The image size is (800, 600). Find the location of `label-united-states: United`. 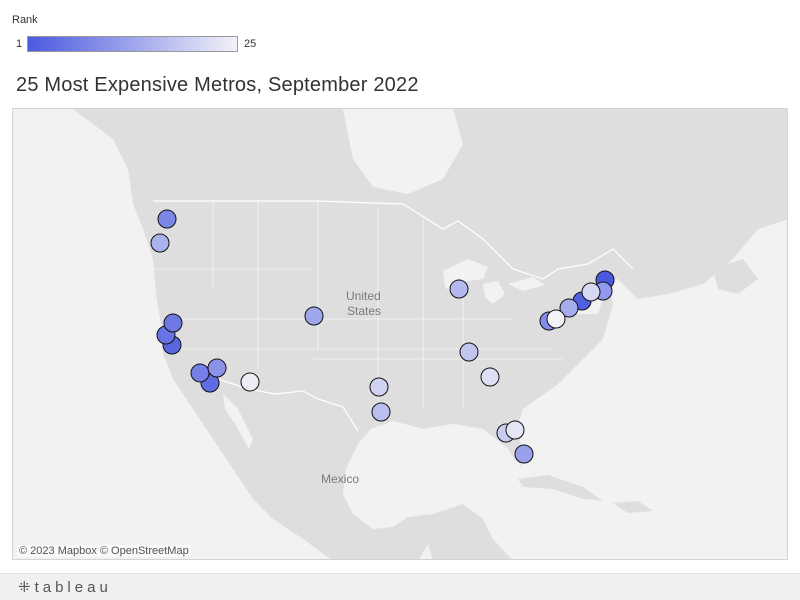

label-united-states: United is located at coordinates (363, 296).